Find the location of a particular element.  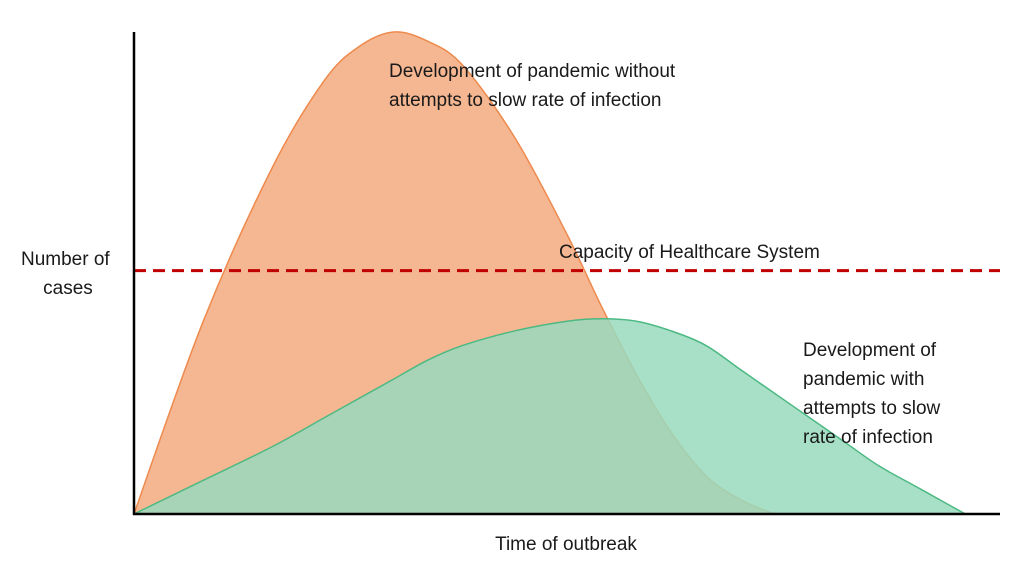

y-axis-label: Number of cases is located at coordinates (68, 274).